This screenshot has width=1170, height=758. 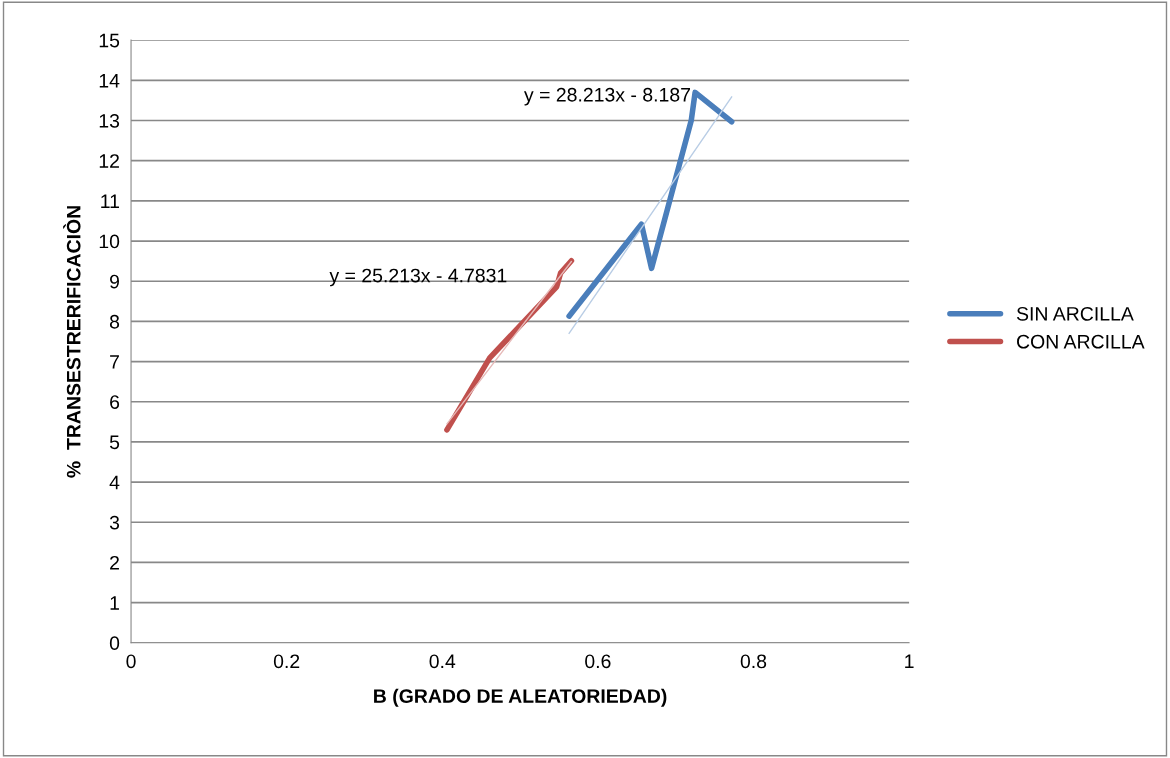 What do you see at coordinates (131, 661) in the screenshot?
I see `x-tick-label: 0` at bounding box center [131, 661].